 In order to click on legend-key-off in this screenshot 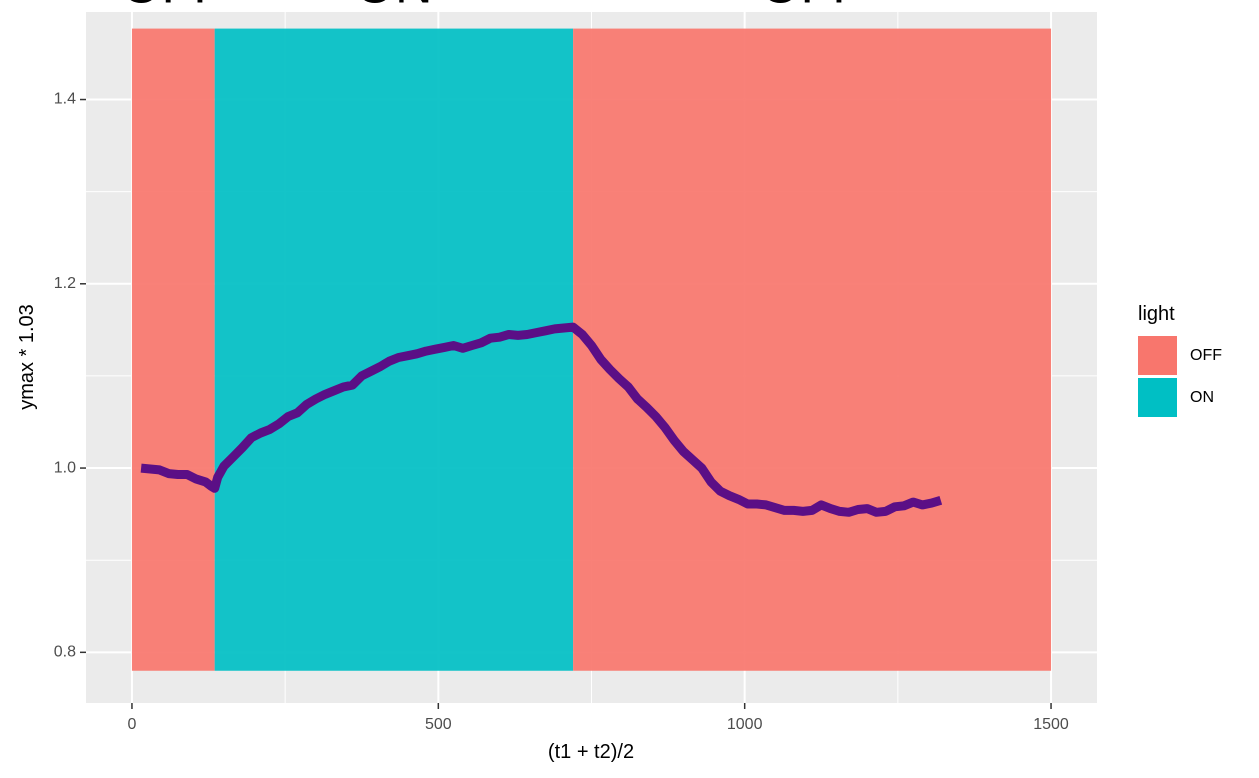, I will do `click(1157, 355)`.